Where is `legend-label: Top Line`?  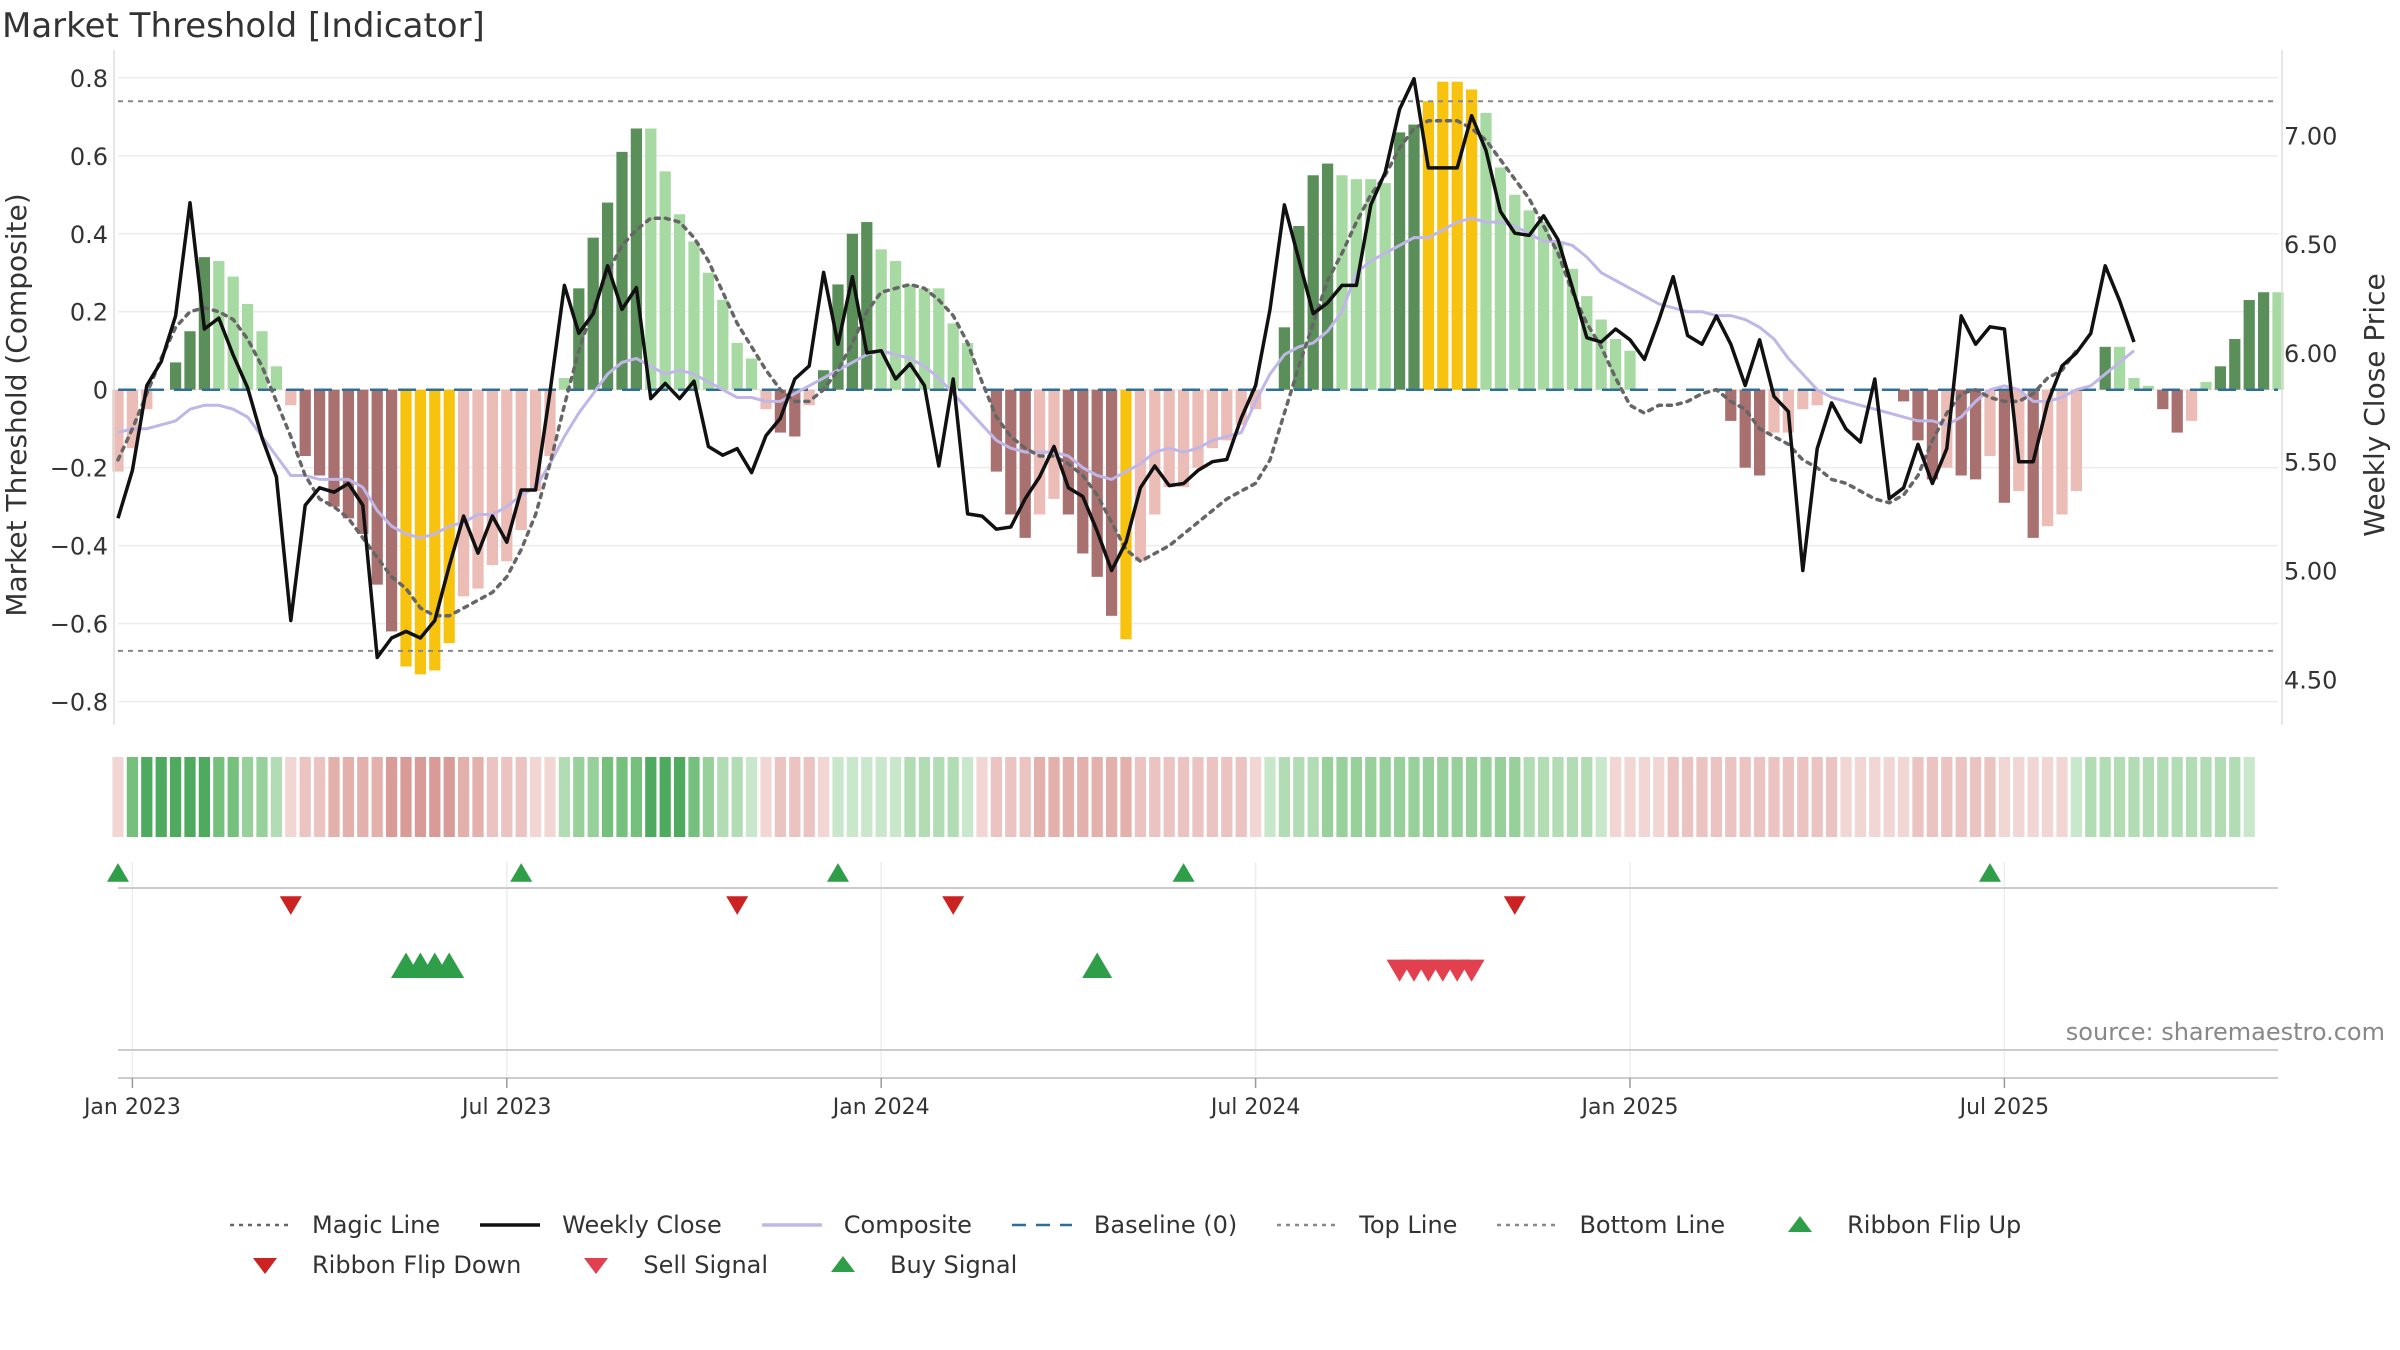 legend-label: Top Line is located at coordinates (1408, 1225).